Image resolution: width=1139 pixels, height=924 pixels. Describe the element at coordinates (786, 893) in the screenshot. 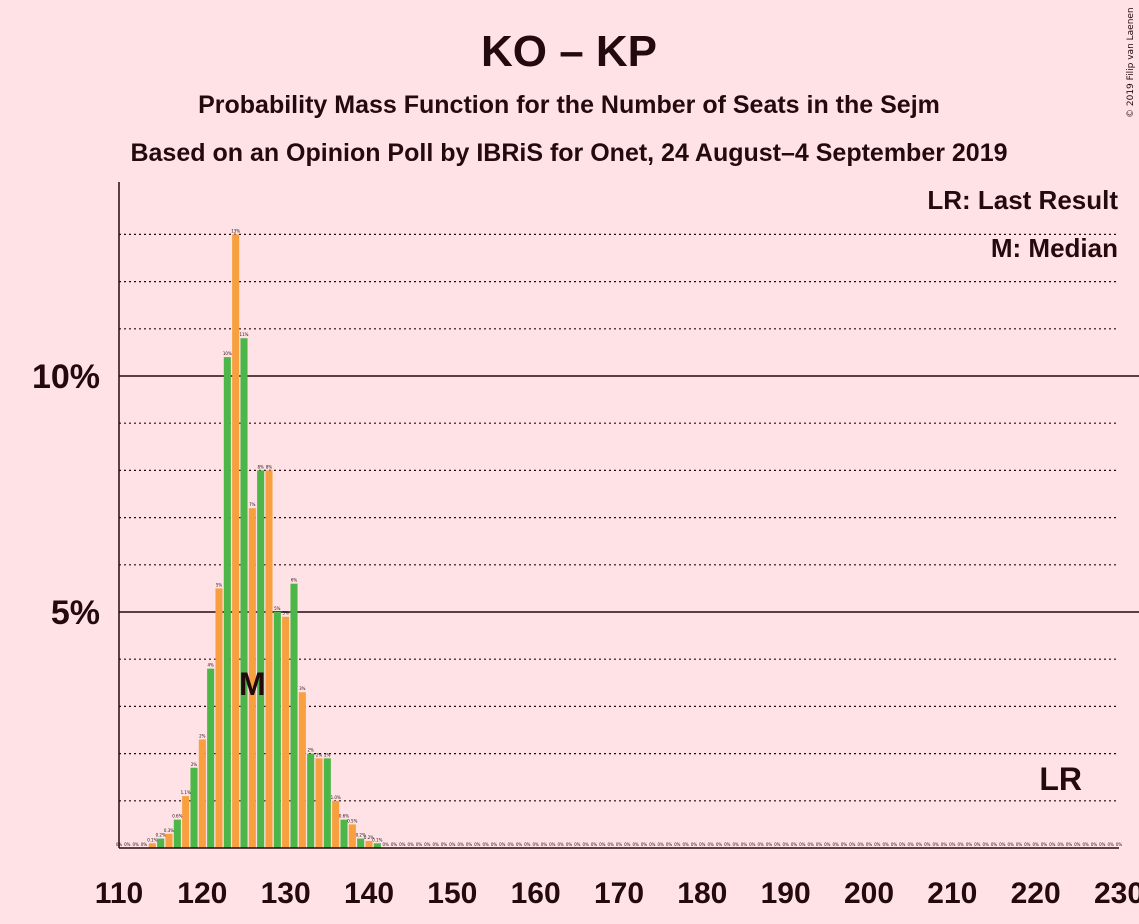

I see `x-tick-label: 190` at that location.